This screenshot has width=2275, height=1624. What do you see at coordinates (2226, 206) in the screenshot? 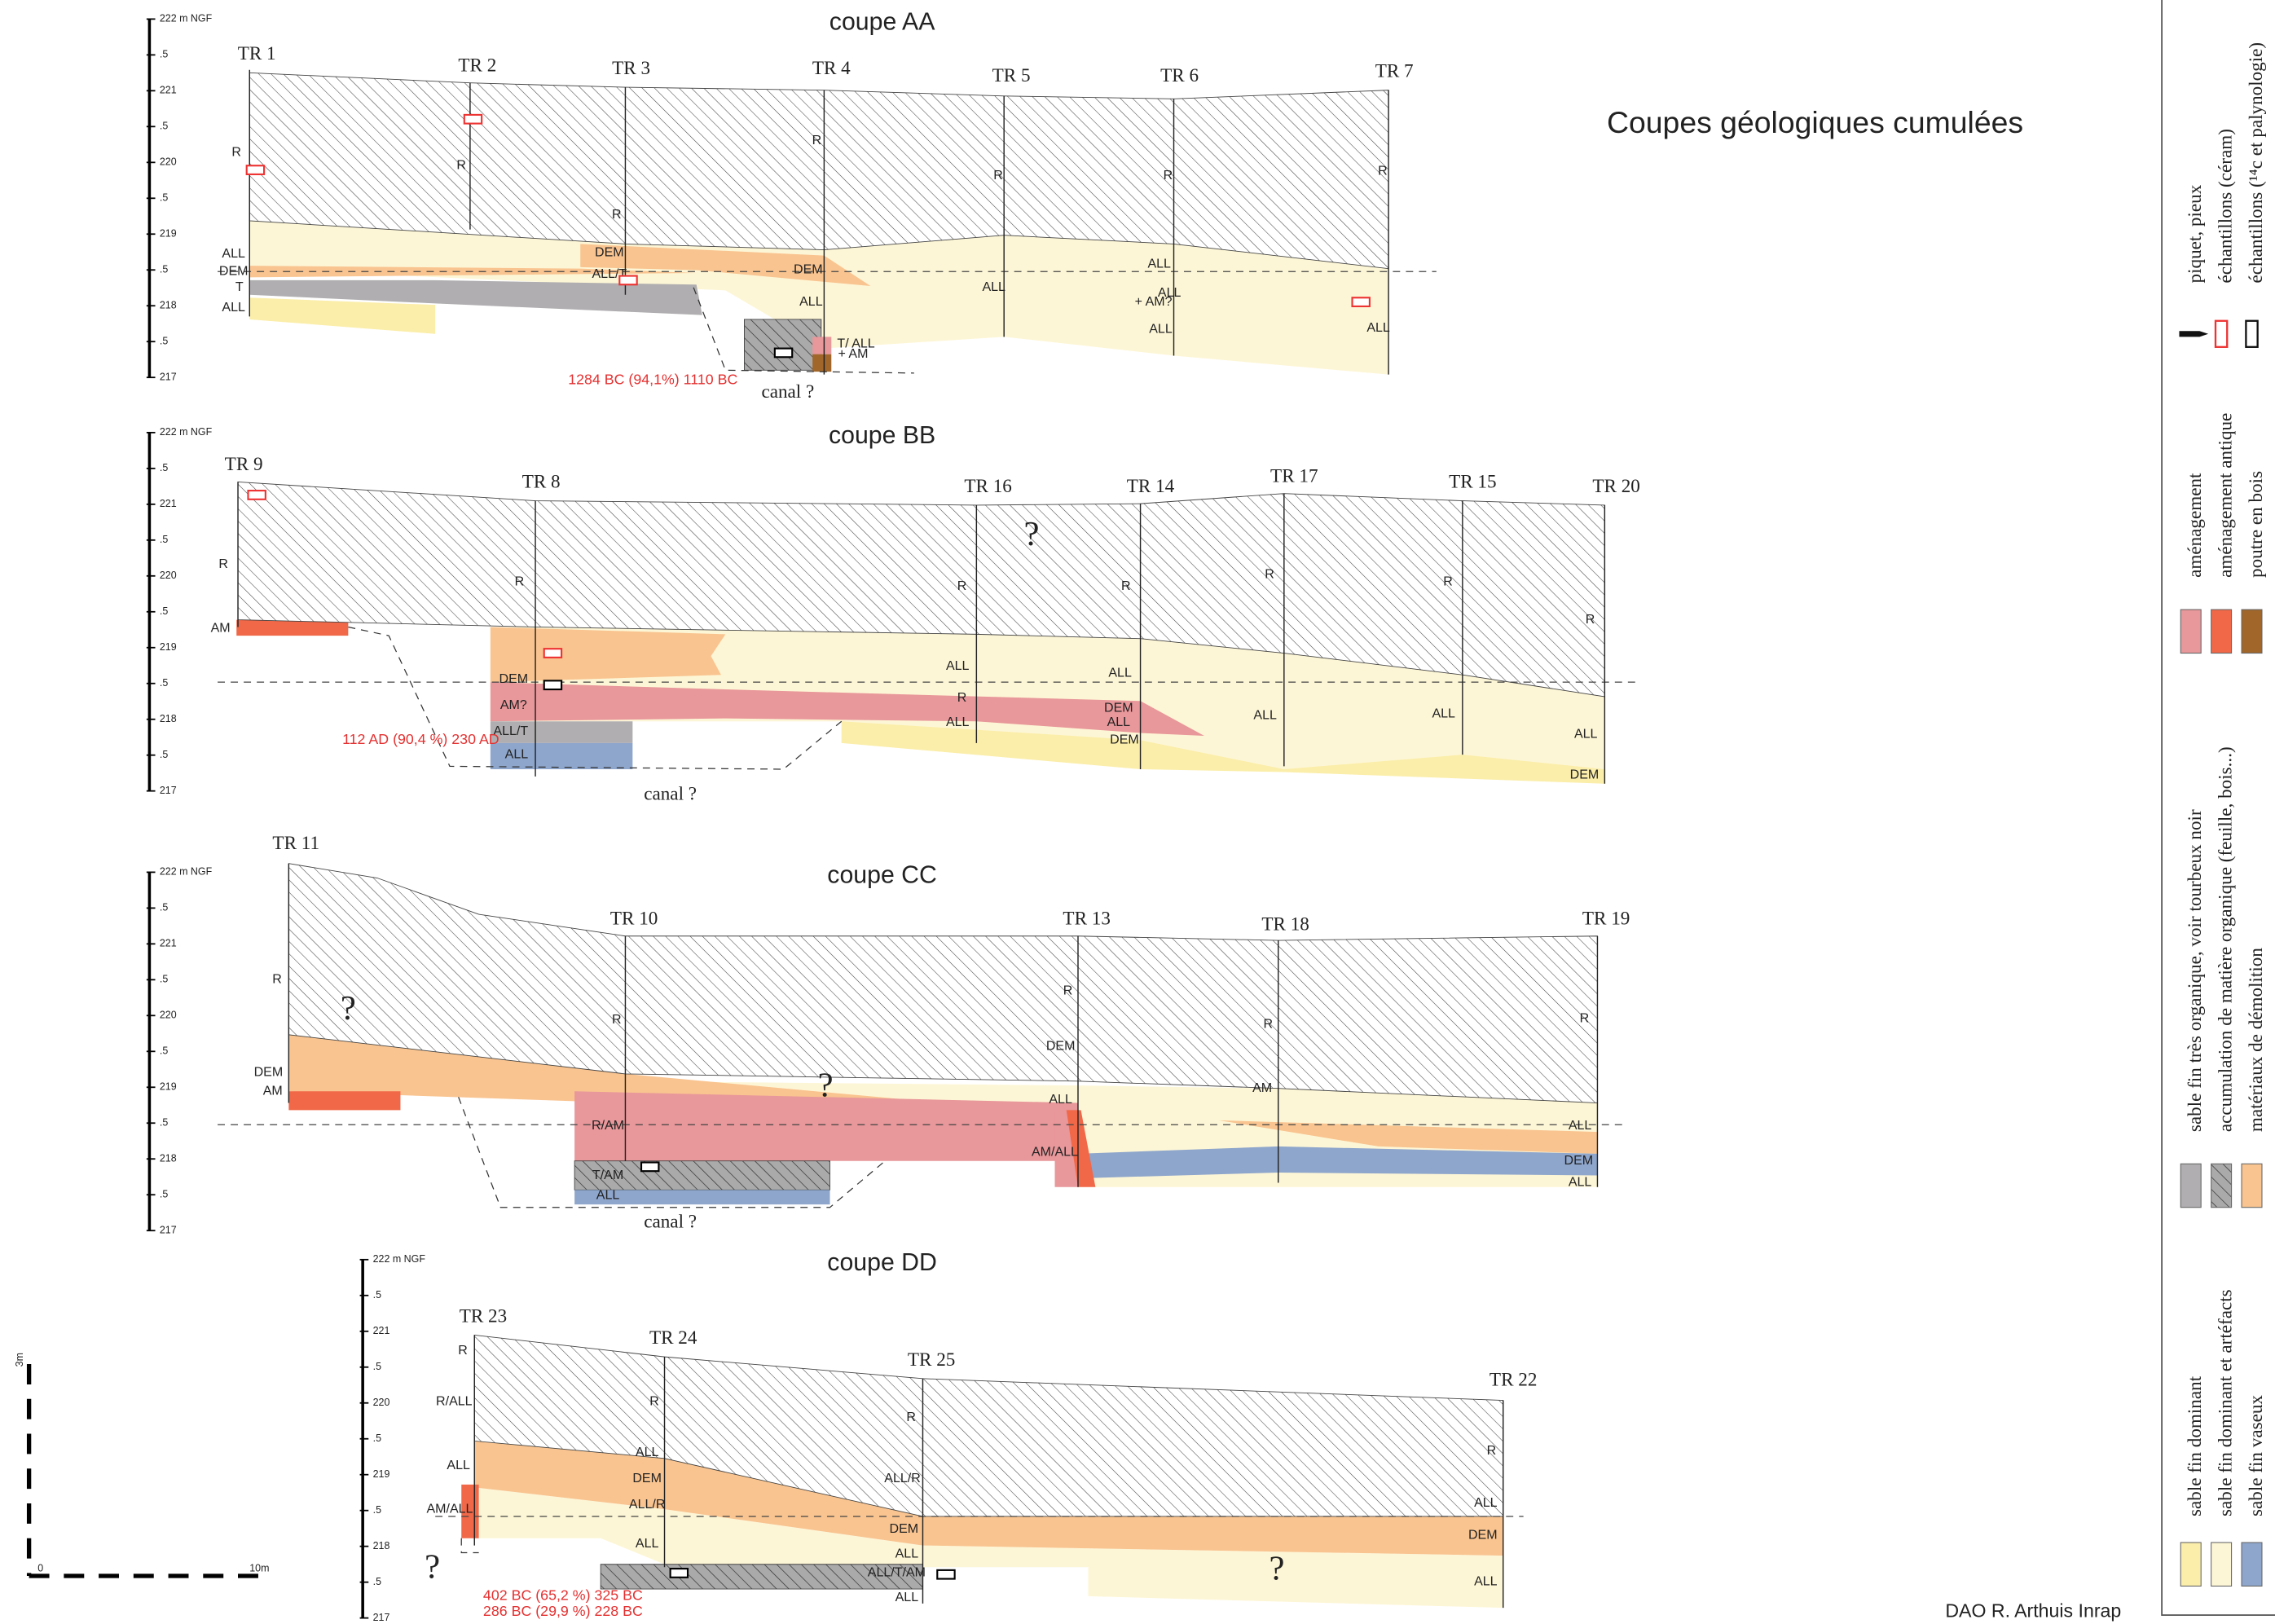
I see `legend-label: échantillons (céram)` at bounding box center [2226, 206].